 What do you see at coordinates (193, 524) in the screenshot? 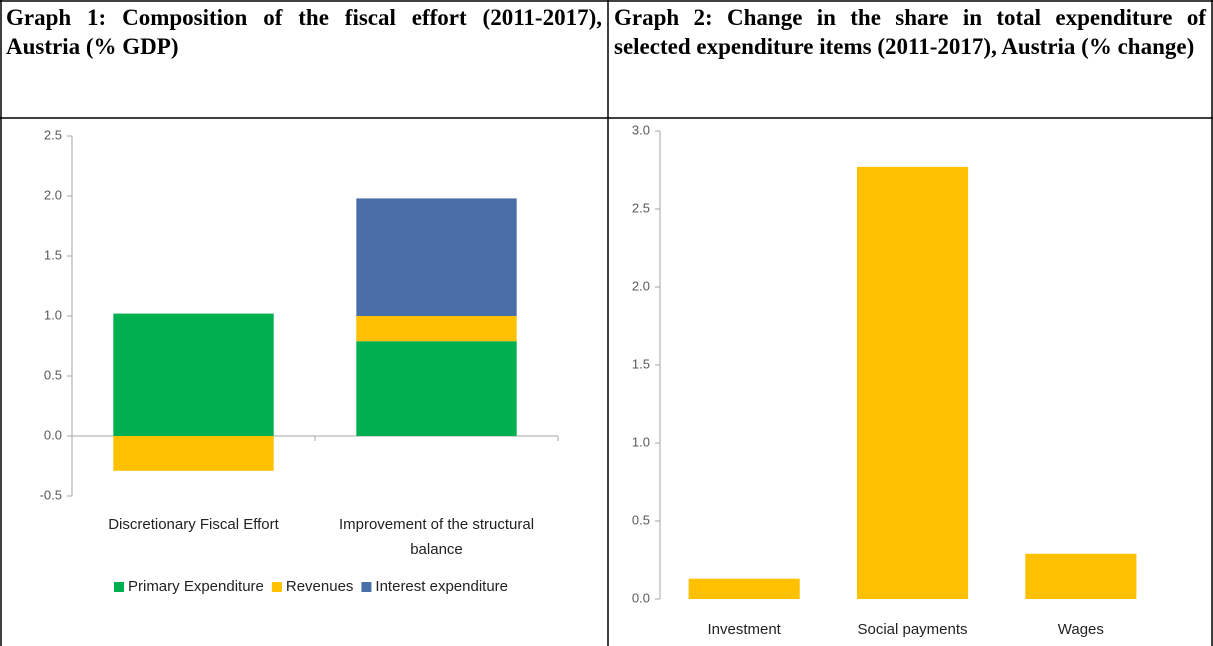
I see `x-tick-label: Discretionary Fiscal Effort` at bounding box center [193, 524].